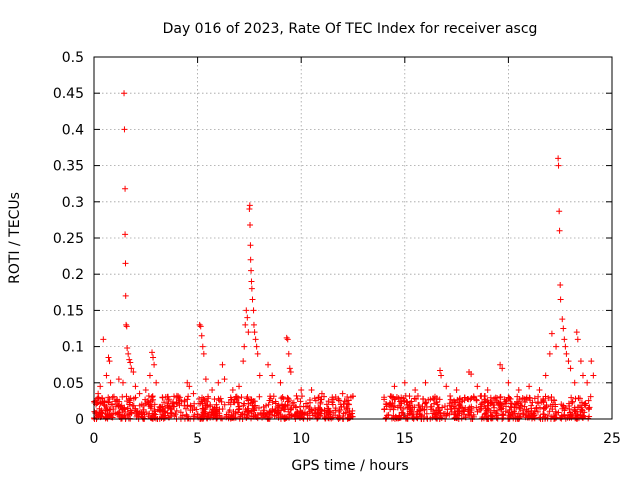 Image resolution: width=640 pixels, height=480 pixels. Describe the element at coordinates (73, 130) in the screenshot. I see `y-tick-label: 0.4` at that location.